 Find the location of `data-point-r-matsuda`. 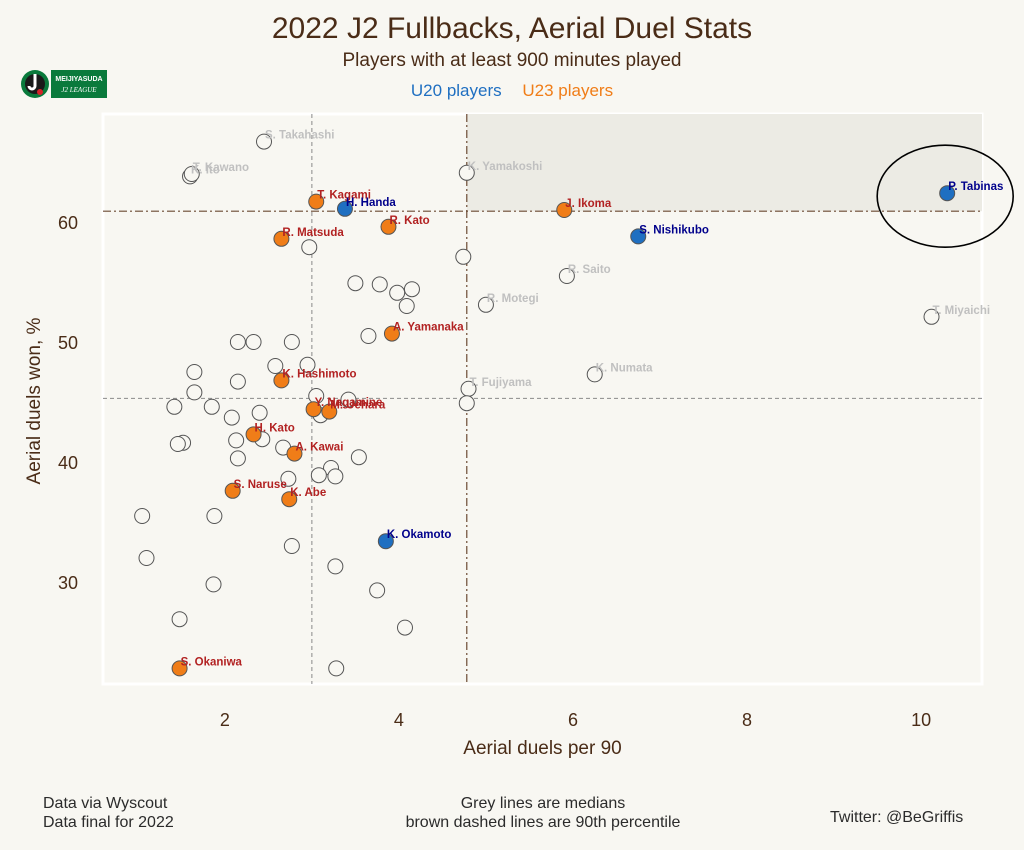

data-point-r-matsuda is located at coordinates (281, 238).